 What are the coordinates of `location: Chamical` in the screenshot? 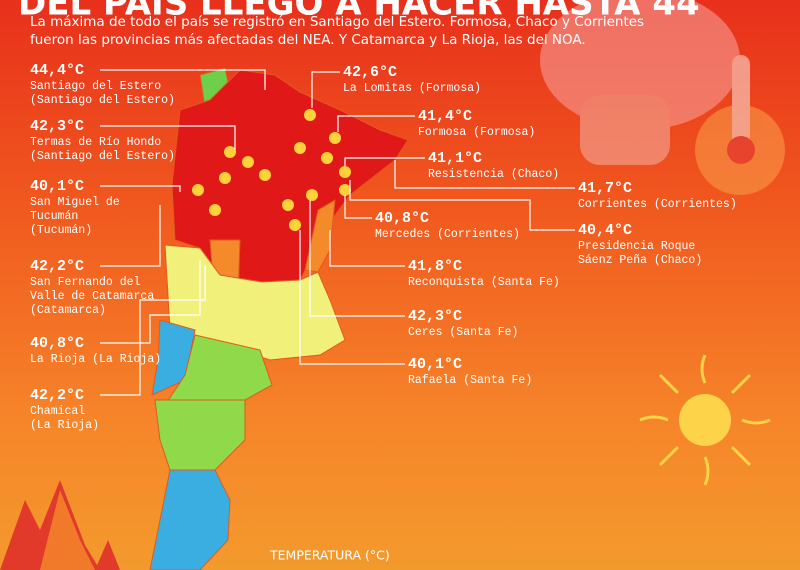 It's located at (57, 411).